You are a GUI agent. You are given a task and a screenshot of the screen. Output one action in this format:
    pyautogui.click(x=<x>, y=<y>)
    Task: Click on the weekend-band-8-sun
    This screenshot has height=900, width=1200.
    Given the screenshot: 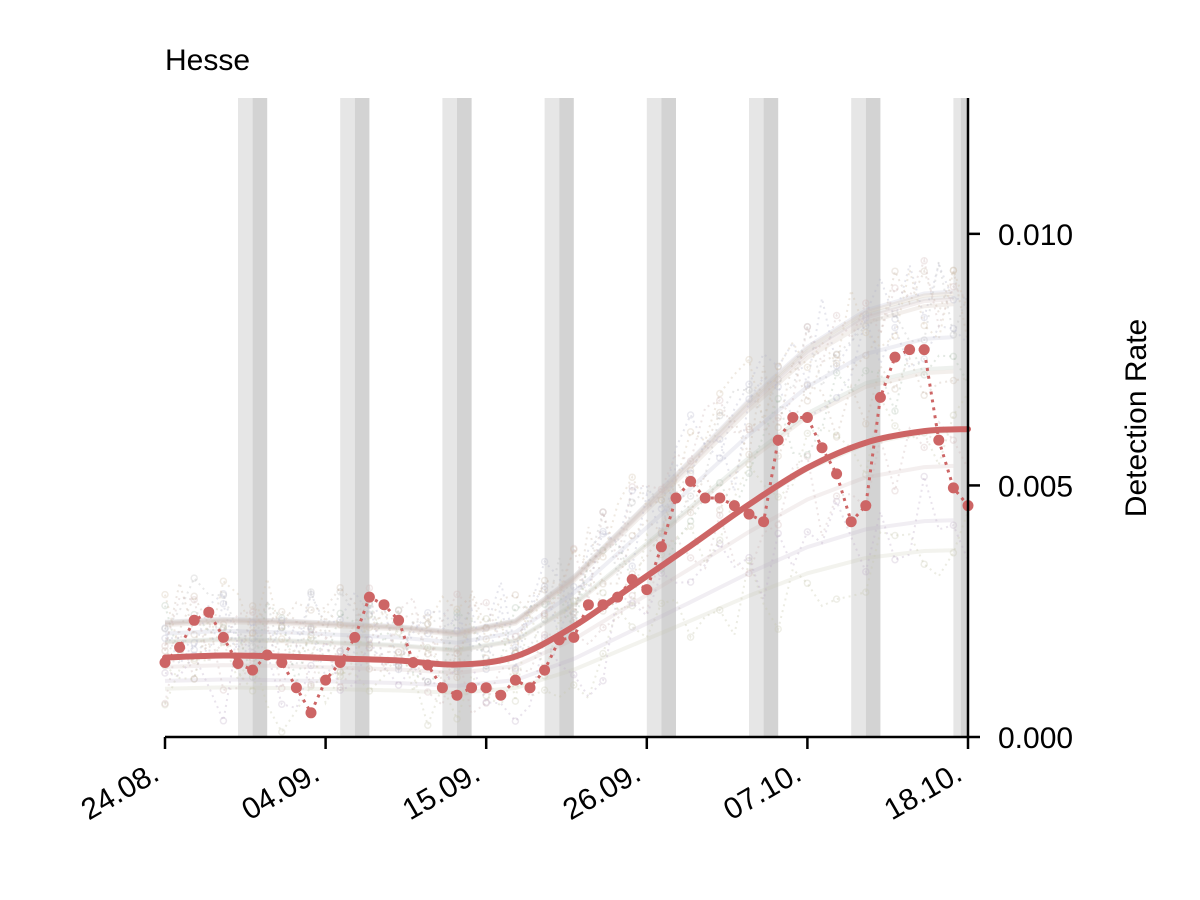 What is the action you would take?
    pyautogui.click(x=964, y=417)
    